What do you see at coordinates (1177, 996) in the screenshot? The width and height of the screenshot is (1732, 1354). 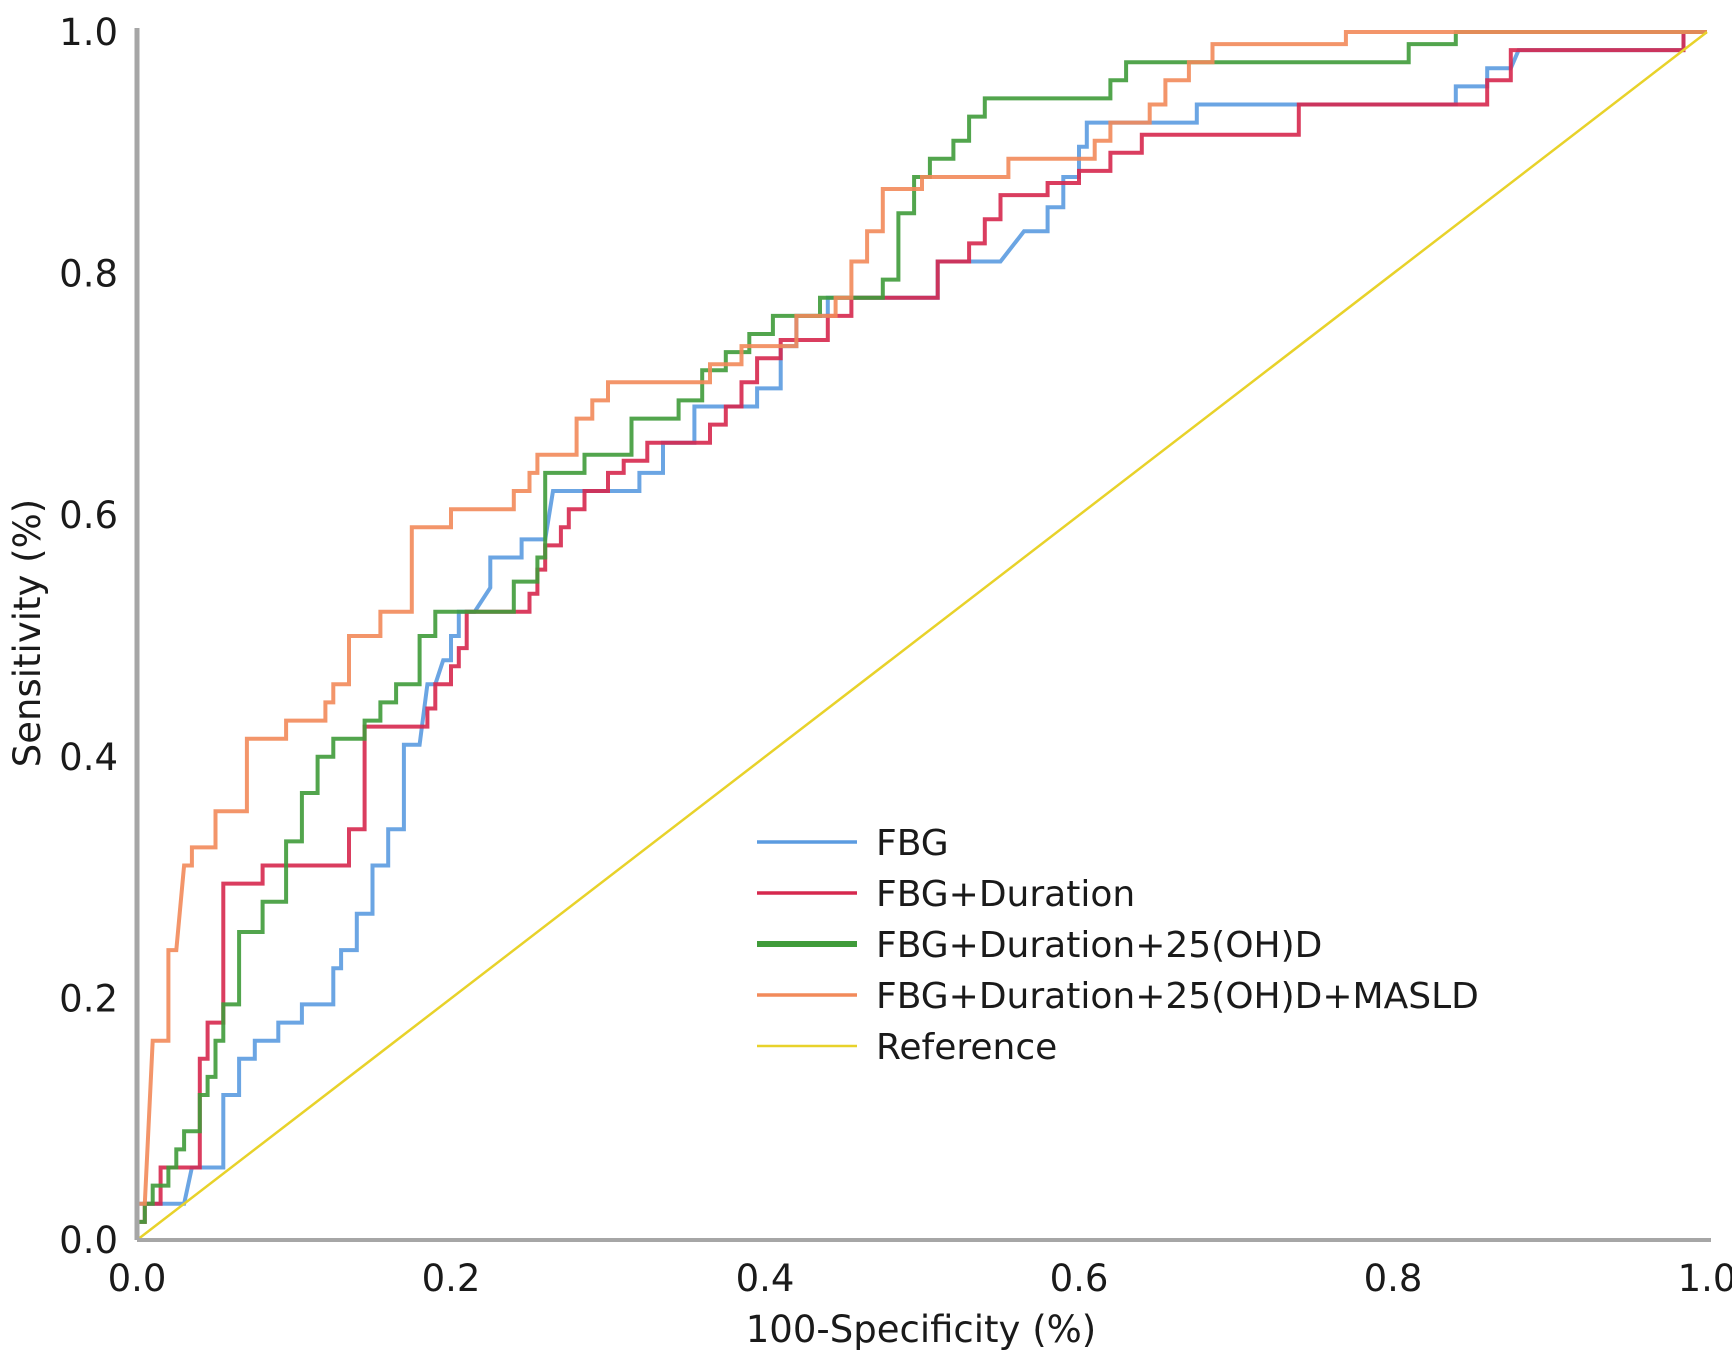 I see `legend-label-fbg-duration-25-oh-d-masld: FBG+Duration+25(OH)D+MASLD` at bounding box center [1177, 996].